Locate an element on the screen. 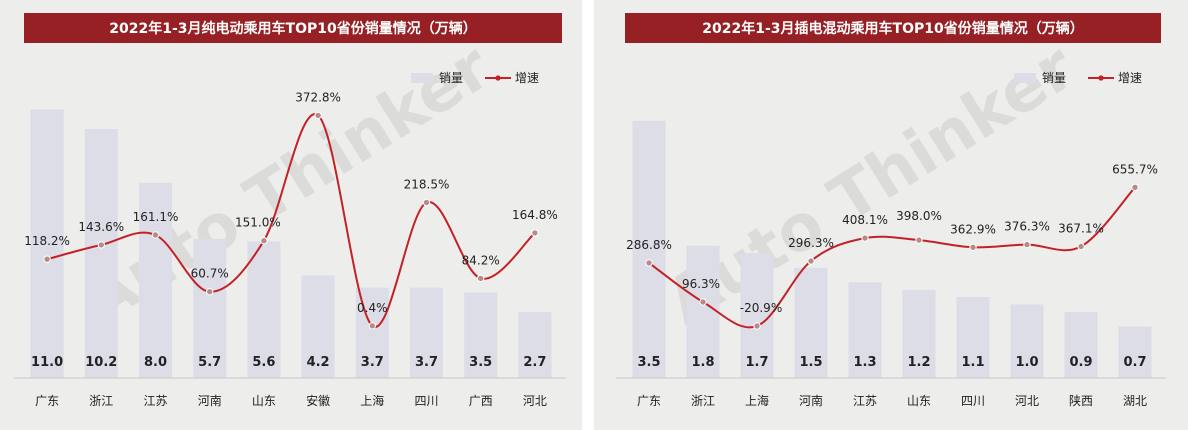  growth-label-陕西: 367.1% is located at coordinates (1081, 228).